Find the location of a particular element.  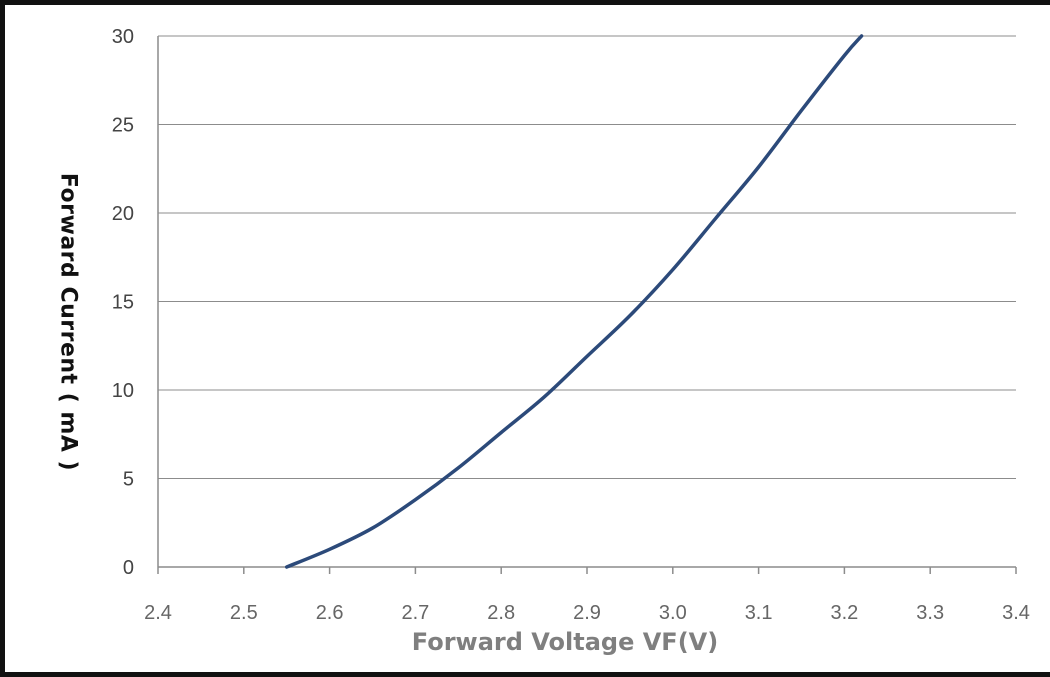

x-tick-label: 2.8 is located at coordinates (501, 613).